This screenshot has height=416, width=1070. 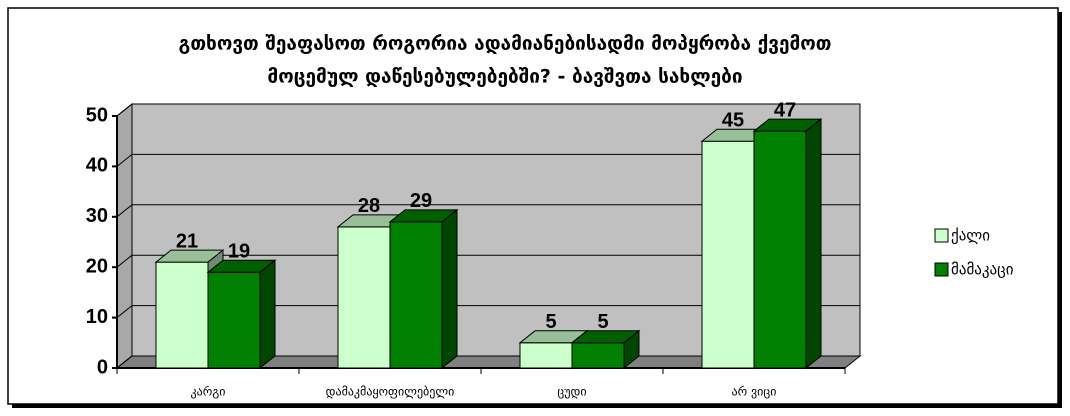 I want to click on y-tick-label: 40, so click(x=97, y=166).